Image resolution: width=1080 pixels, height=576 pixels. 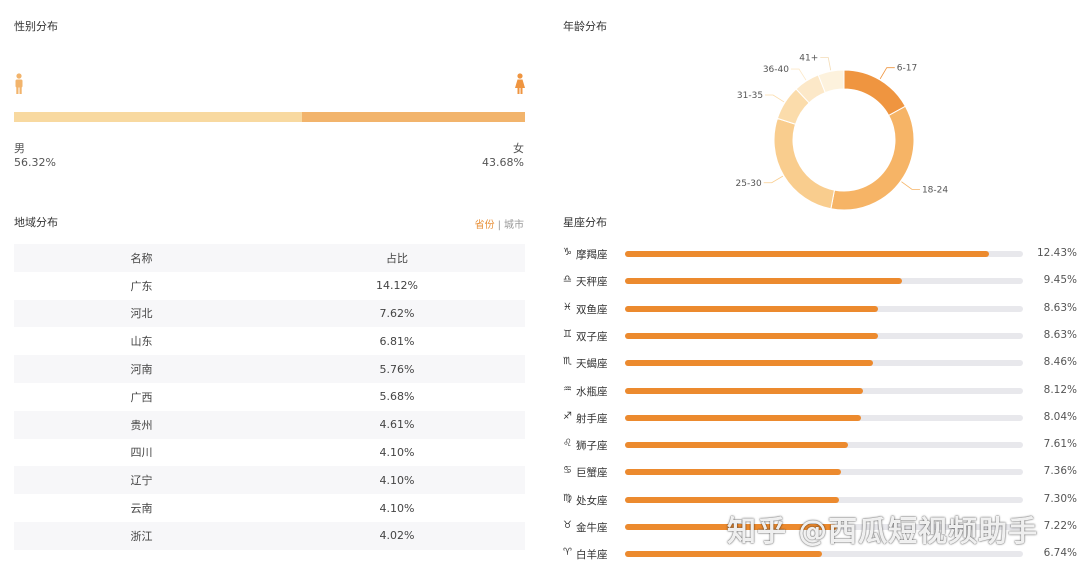 What do you see at coordinates (907, 69) in the screenshot?
I see `age-label-6-17: 6-17` at bounding box center [907, 69].